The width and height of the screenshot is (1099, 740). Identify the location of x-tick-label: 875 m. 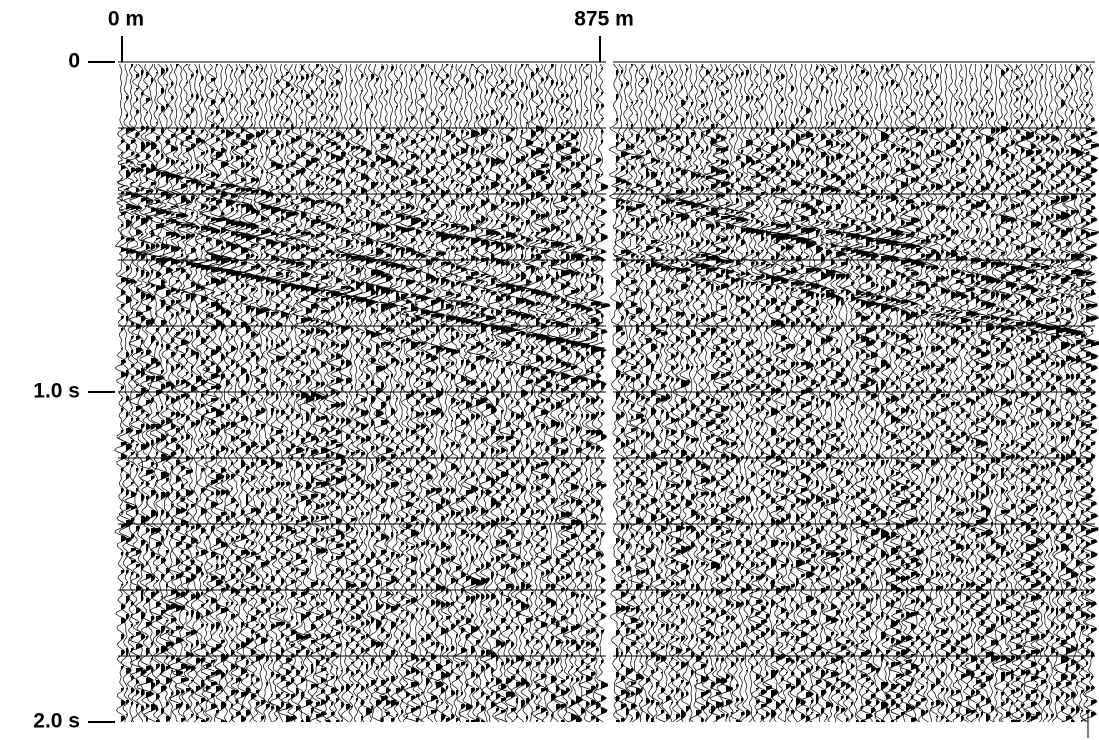
(604, 19).